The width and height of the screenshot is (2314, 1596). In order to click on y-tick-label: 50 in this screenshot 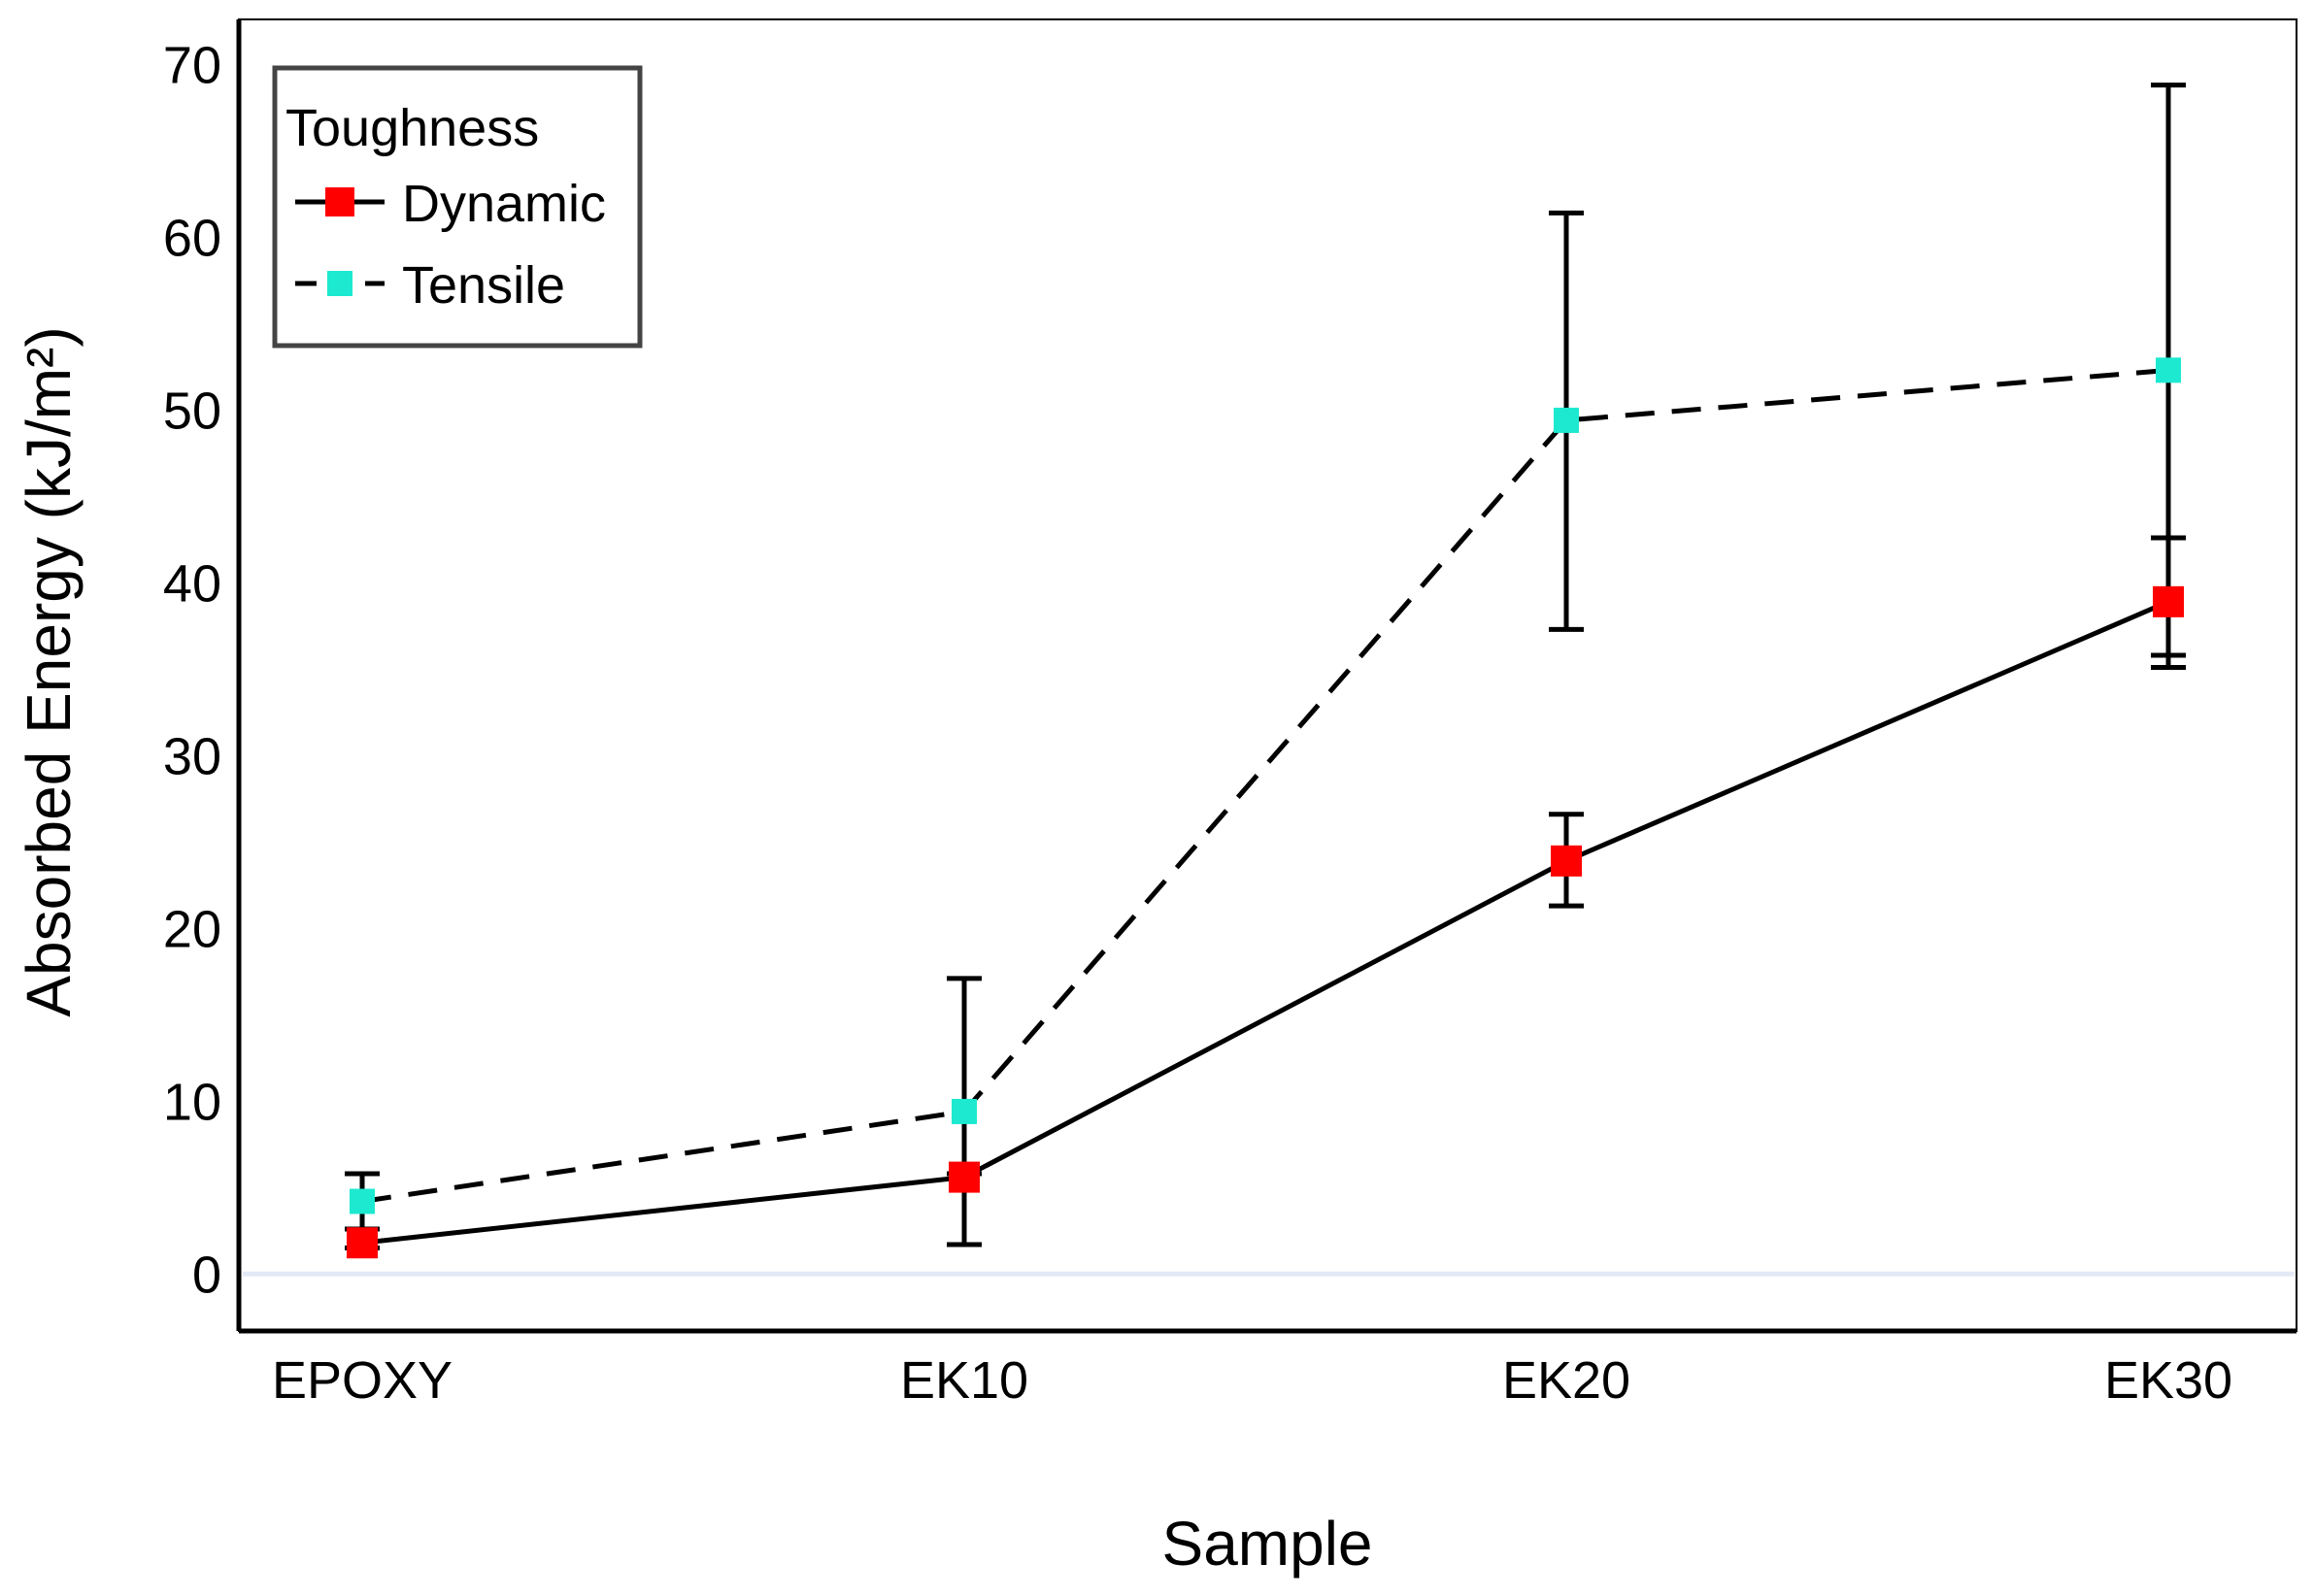, I will do `click(192, 411)`.